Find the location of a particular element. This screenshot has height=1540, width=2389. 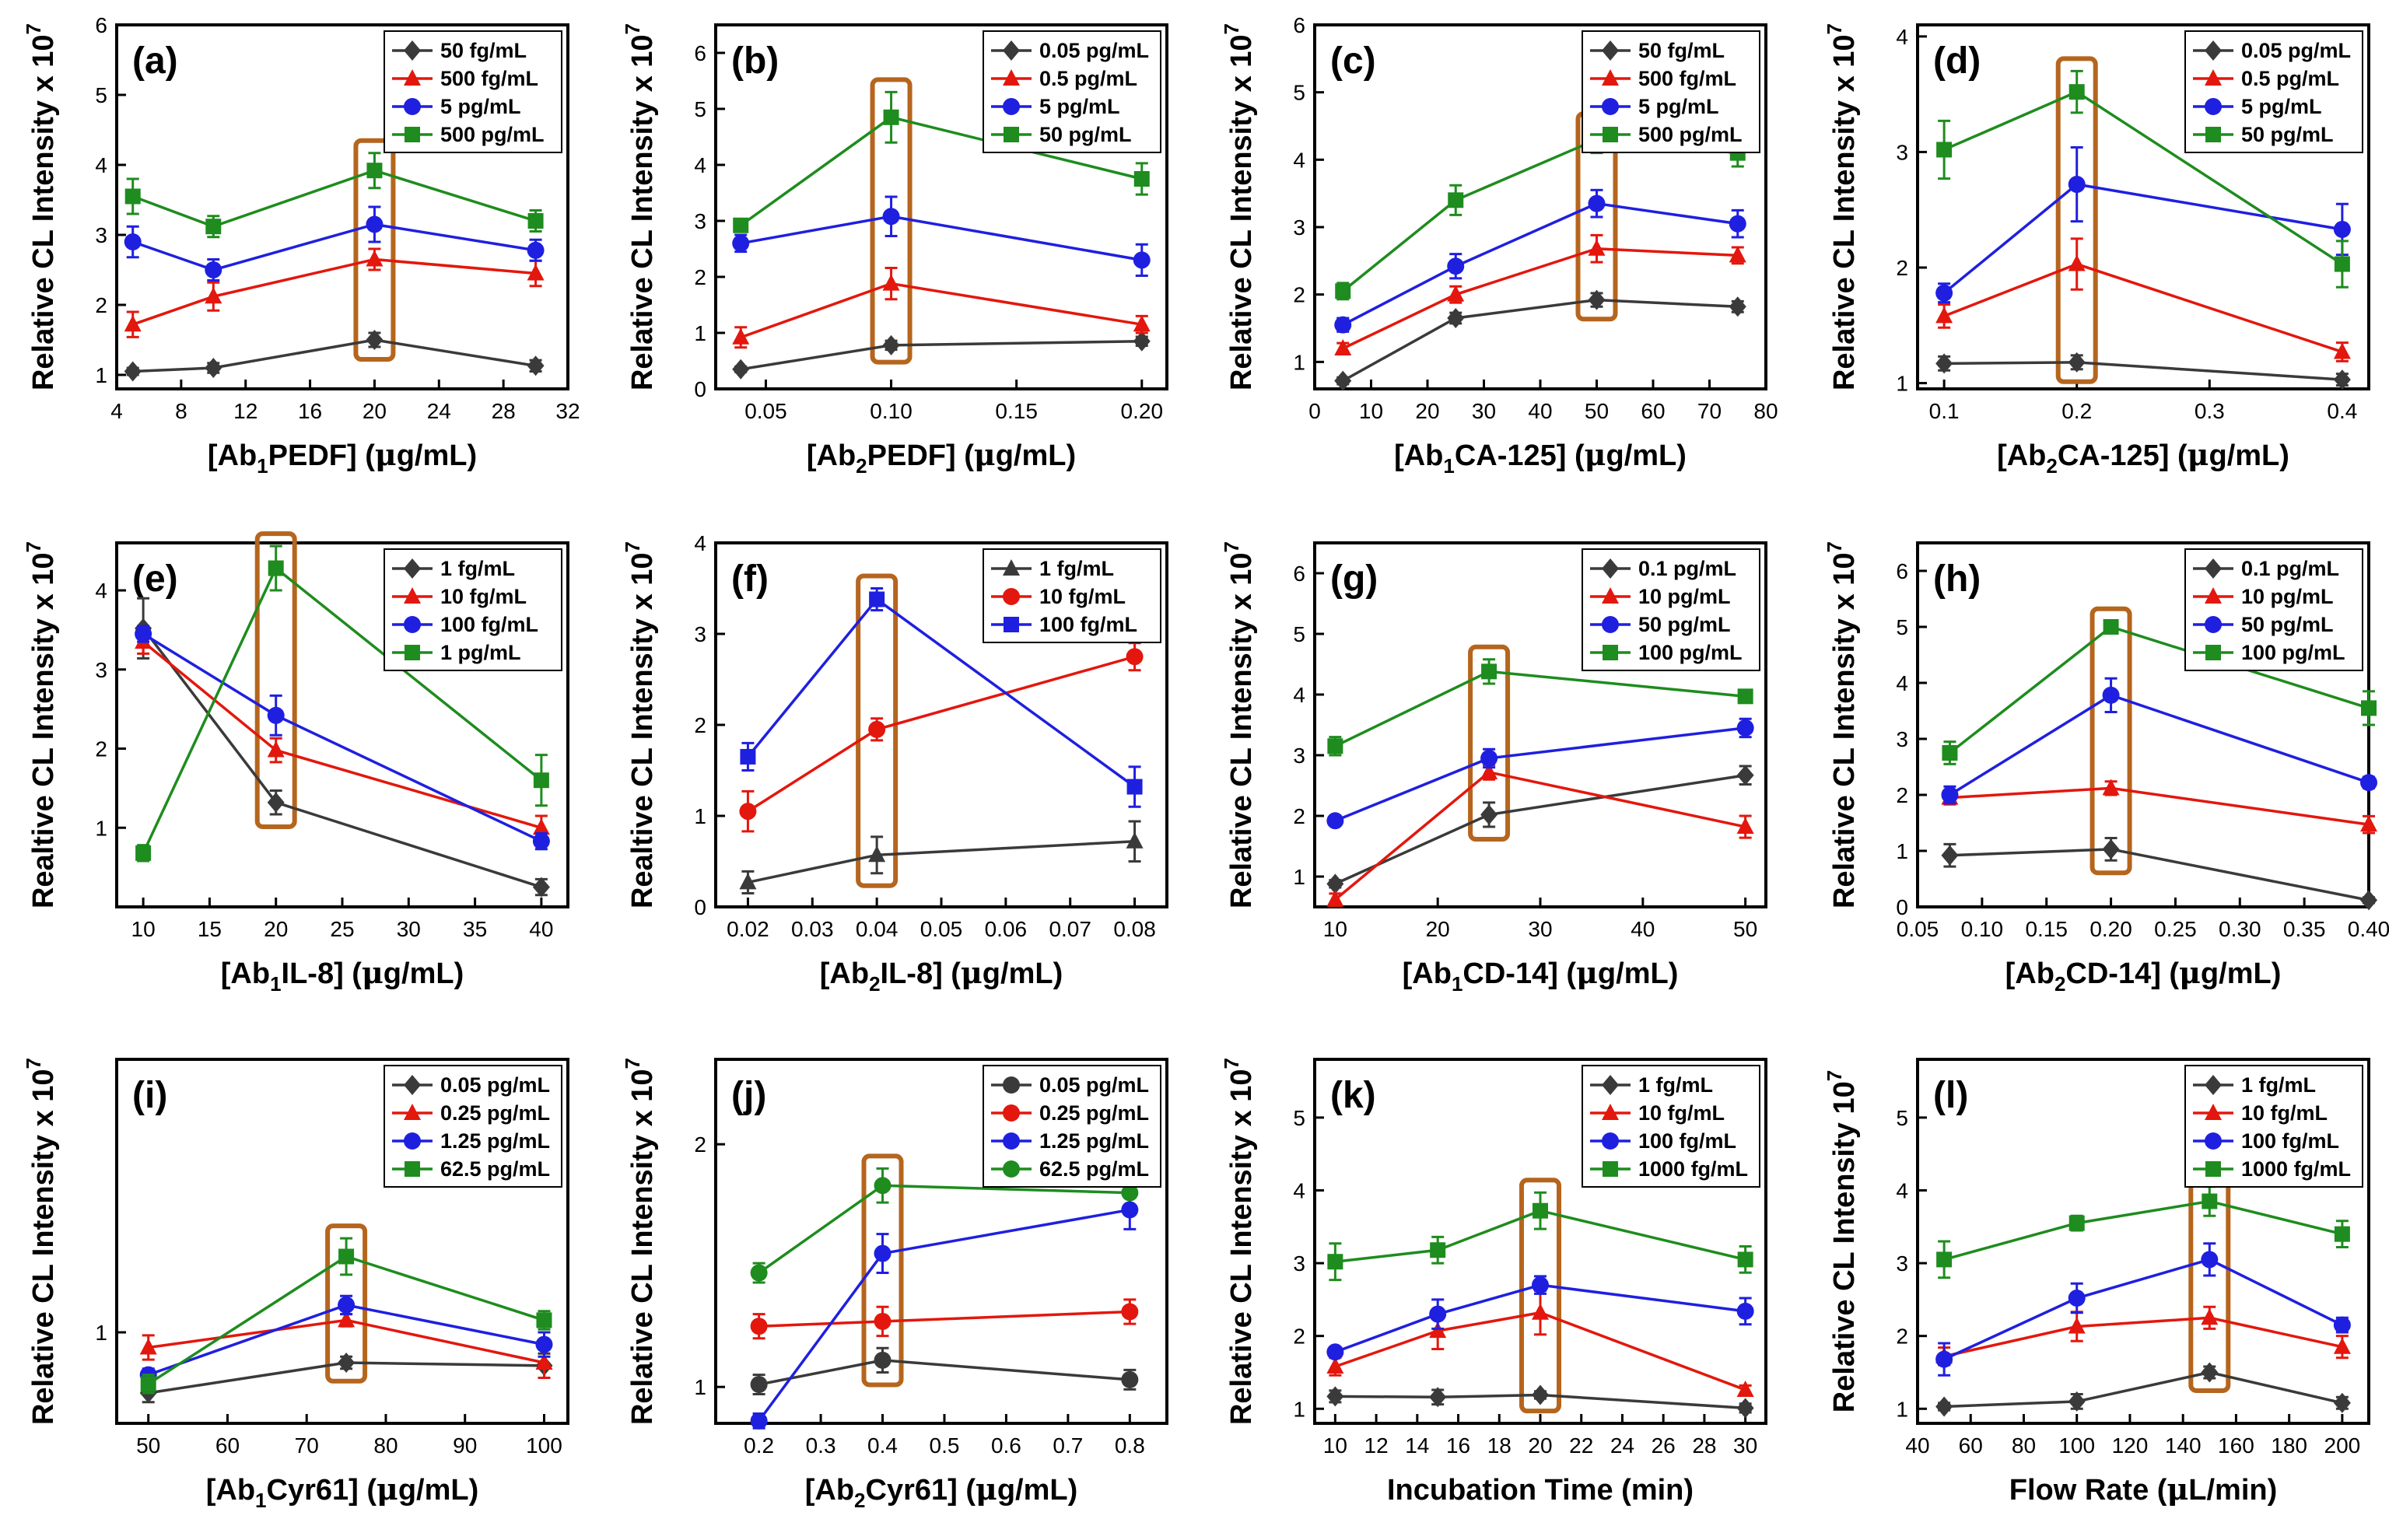

series-1.25-pg-mL is located at coordinates (944, 1309).